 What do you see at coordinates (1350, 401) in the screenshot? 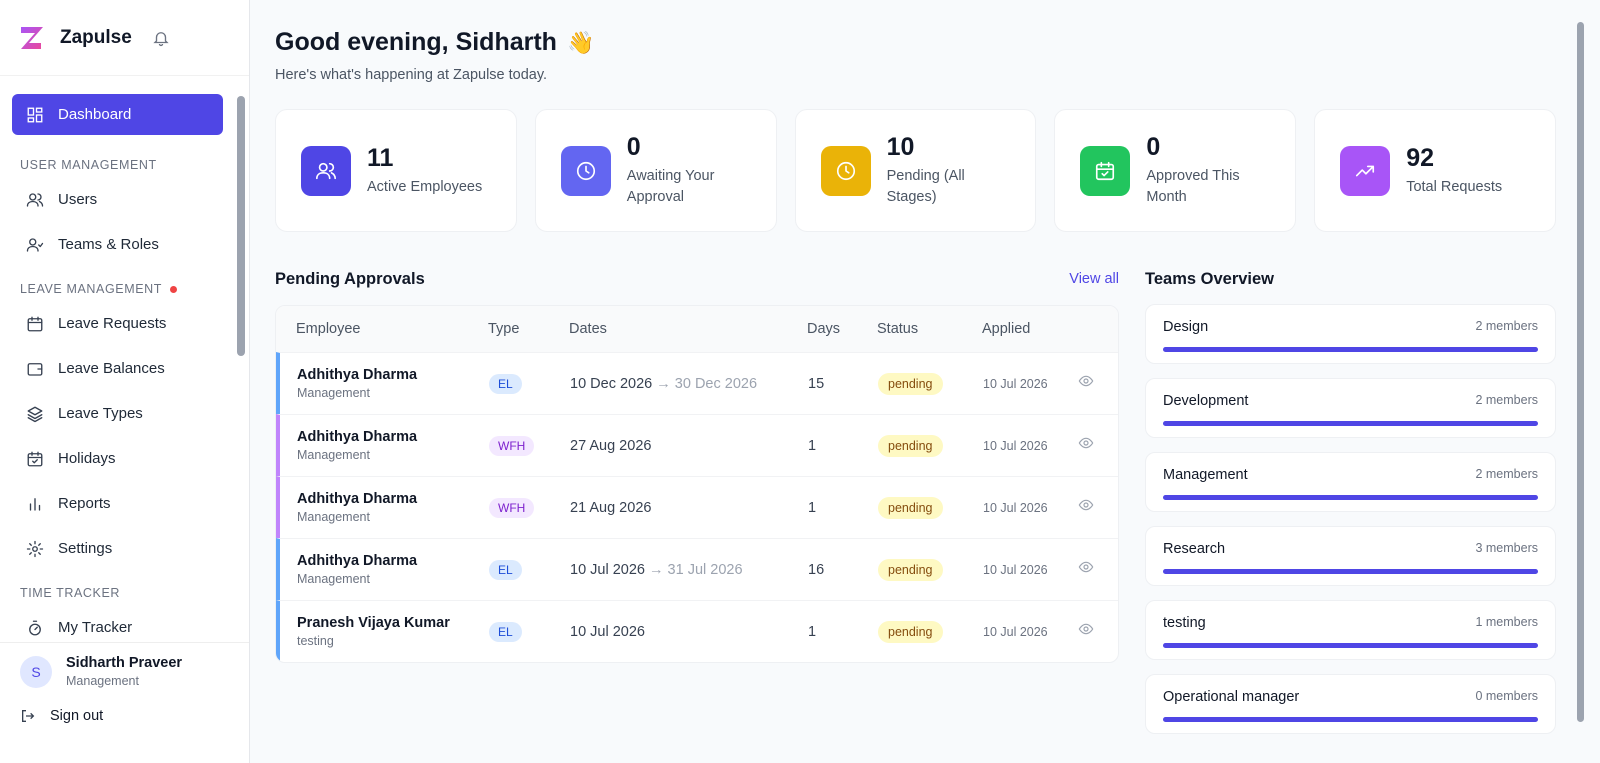
I see `team-header: Development 2 members` at bounding box center [1350, 401].